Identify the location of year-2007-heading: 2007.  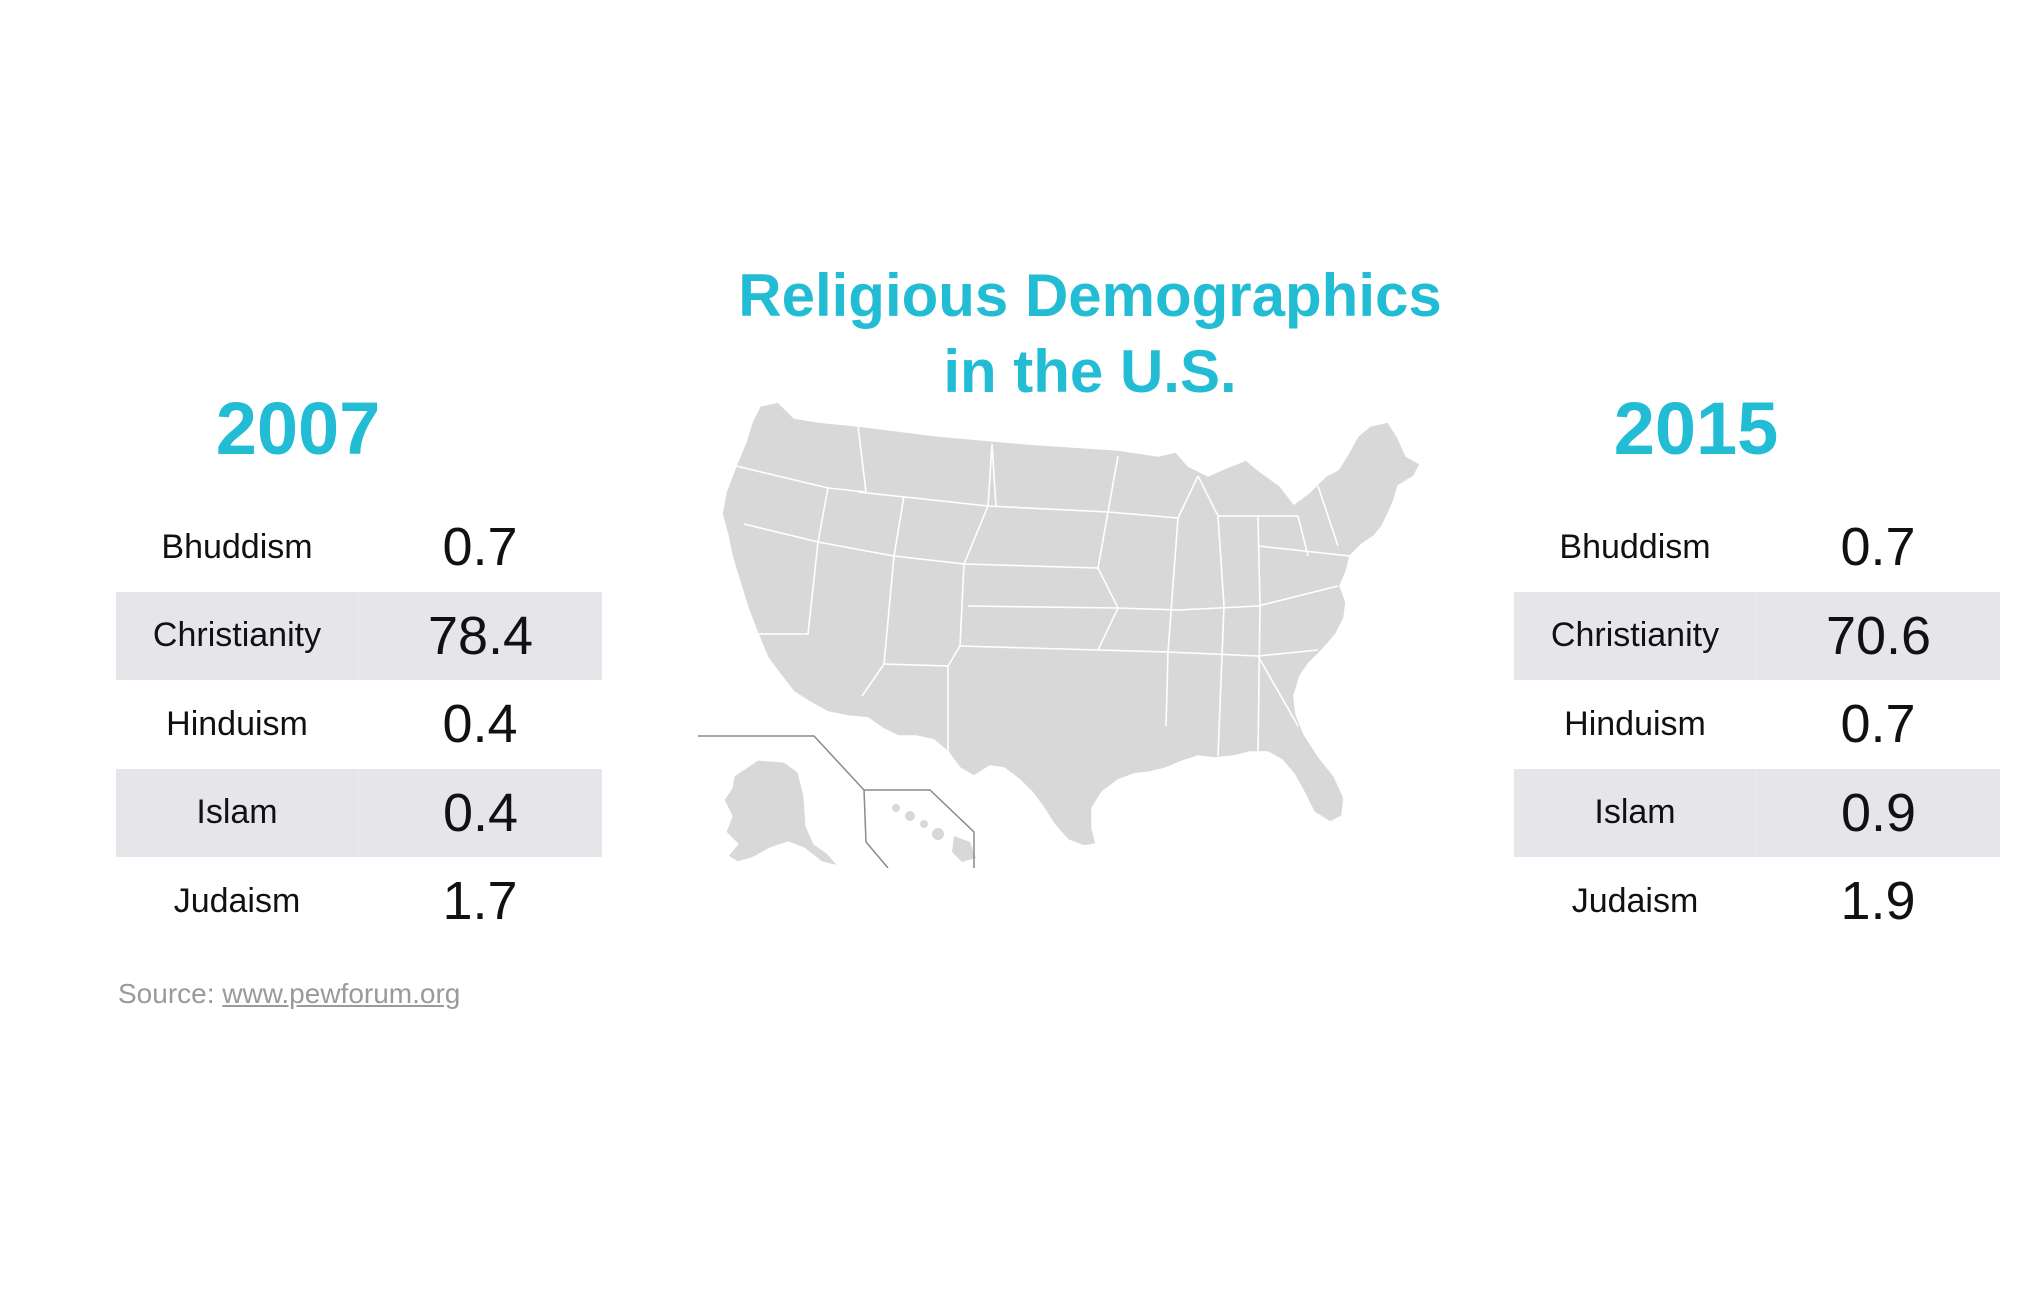
(298, 428).